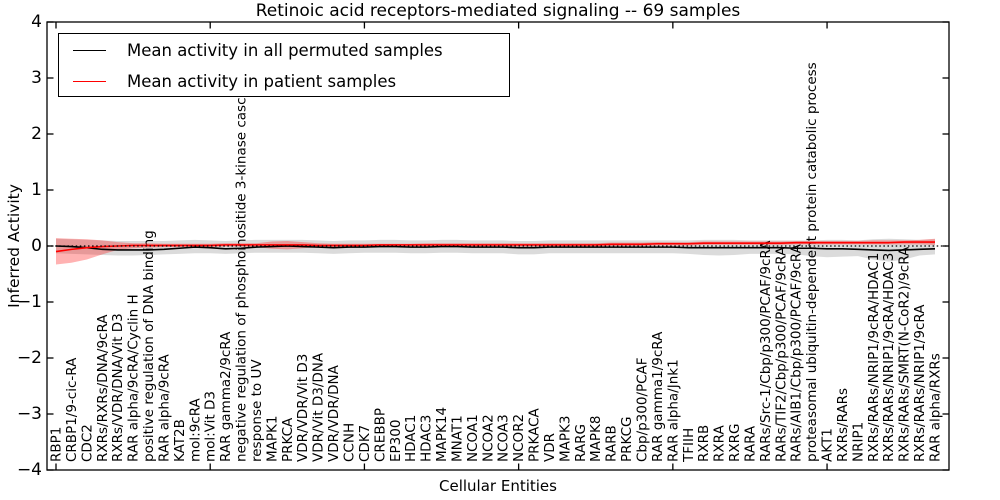 The image size is (1000, 500). What do you see at coordinates (334, 413) in the screenshot?
I see `x-category-label: VDR/VDR/DNA` at bounding box center [334, 413].